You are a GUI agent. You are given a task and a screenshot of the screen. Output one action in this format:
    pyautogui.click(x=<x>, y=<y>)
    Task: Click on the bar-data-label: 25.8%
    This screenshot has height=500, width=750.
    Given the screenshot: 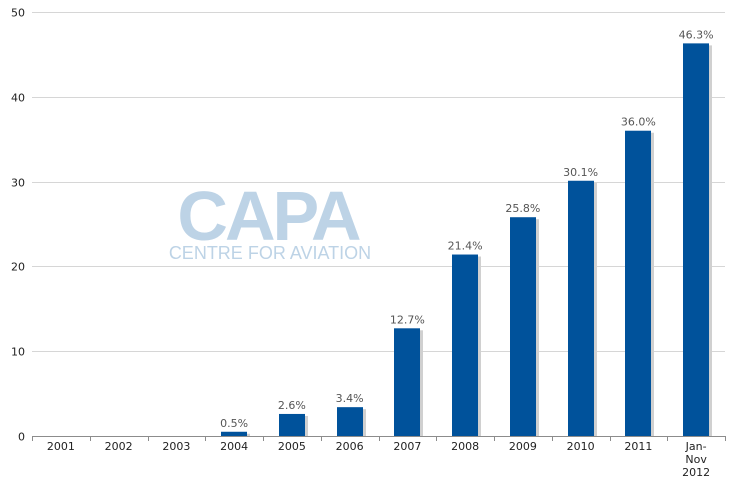 What is the action you would take?
    pyautogui.click(x=522, y=208)
    